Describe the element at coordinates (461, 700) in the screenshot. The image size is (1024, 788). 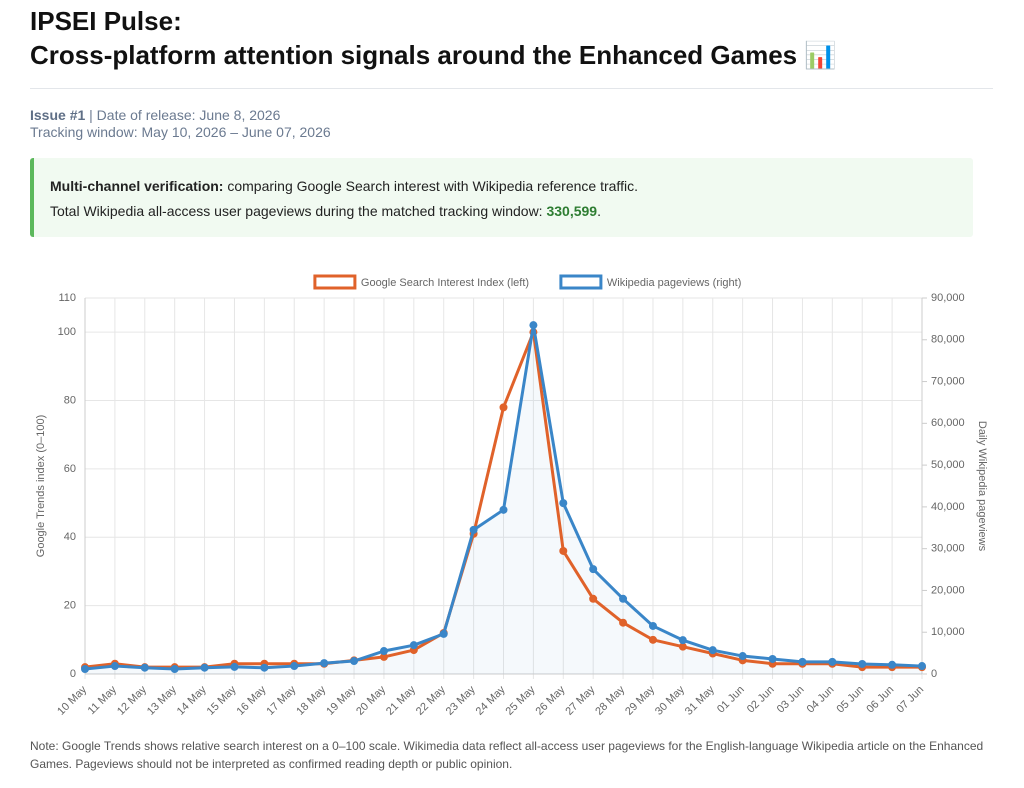
I see `x-tick-label: 23 May` at that location.